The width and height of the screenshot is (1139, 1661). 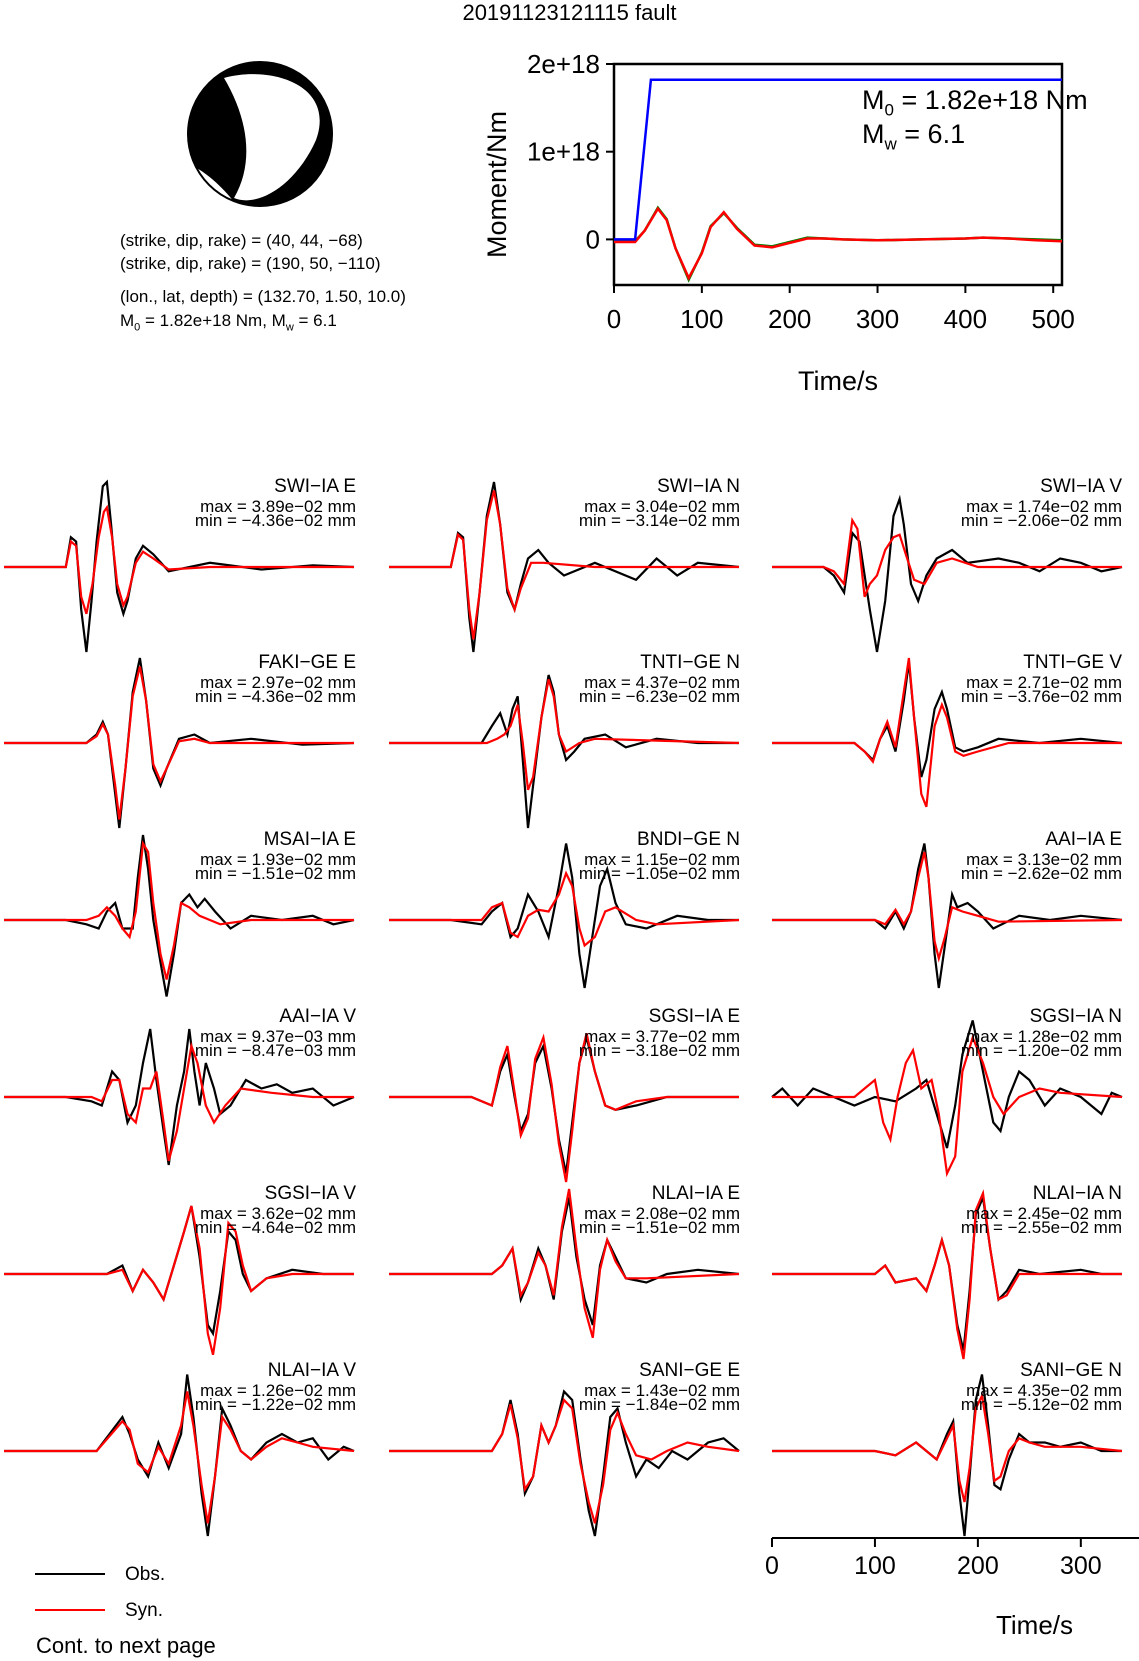 What do you see at coordinates (278, 859) in the screenshot?
I see `trace-max-label: max = 1.93e−02 mm` at bounding box center [278, 859].